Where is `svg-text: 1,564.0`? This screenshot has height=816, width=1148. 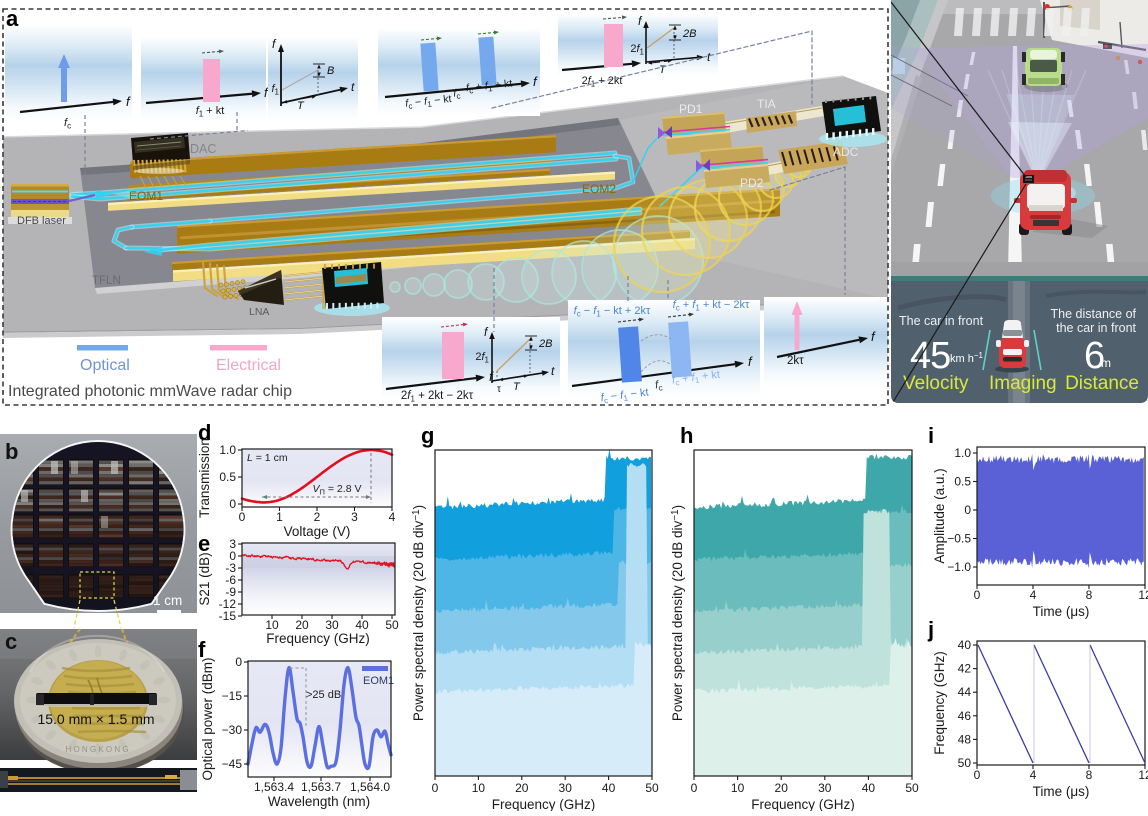 svg-text: 1,564.0 is located at coordinates (370, 787).